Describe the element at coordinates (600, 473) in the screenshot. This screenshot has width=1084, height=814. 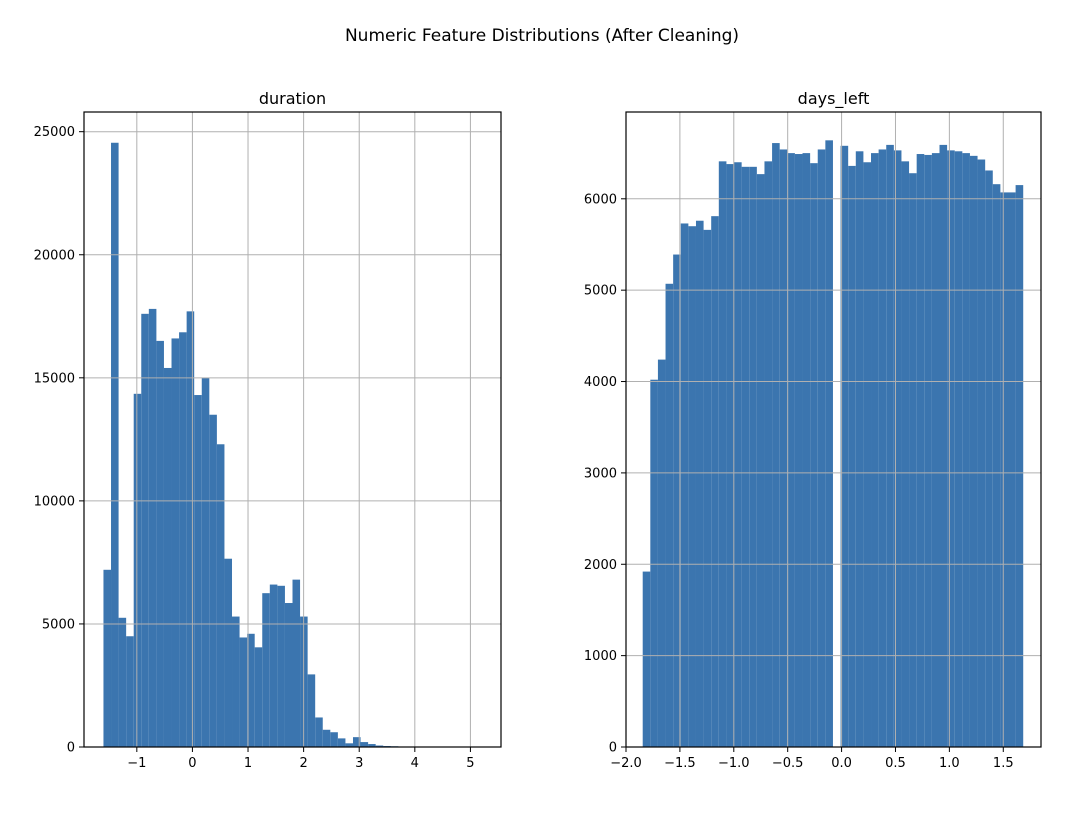
I see `y-tick-label: 3000` at that location.